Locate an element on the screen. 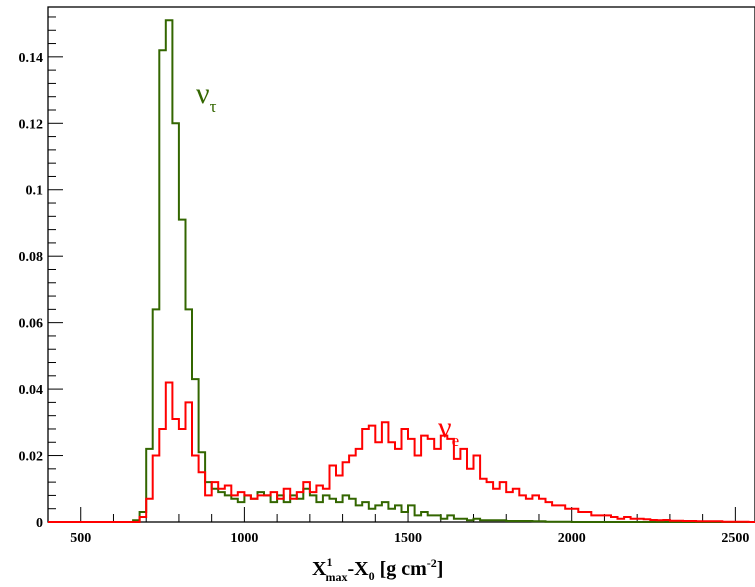 The height and width of the screenshot is (587, 755). tau-series-label: ντ is located at coordinates (206, 96).